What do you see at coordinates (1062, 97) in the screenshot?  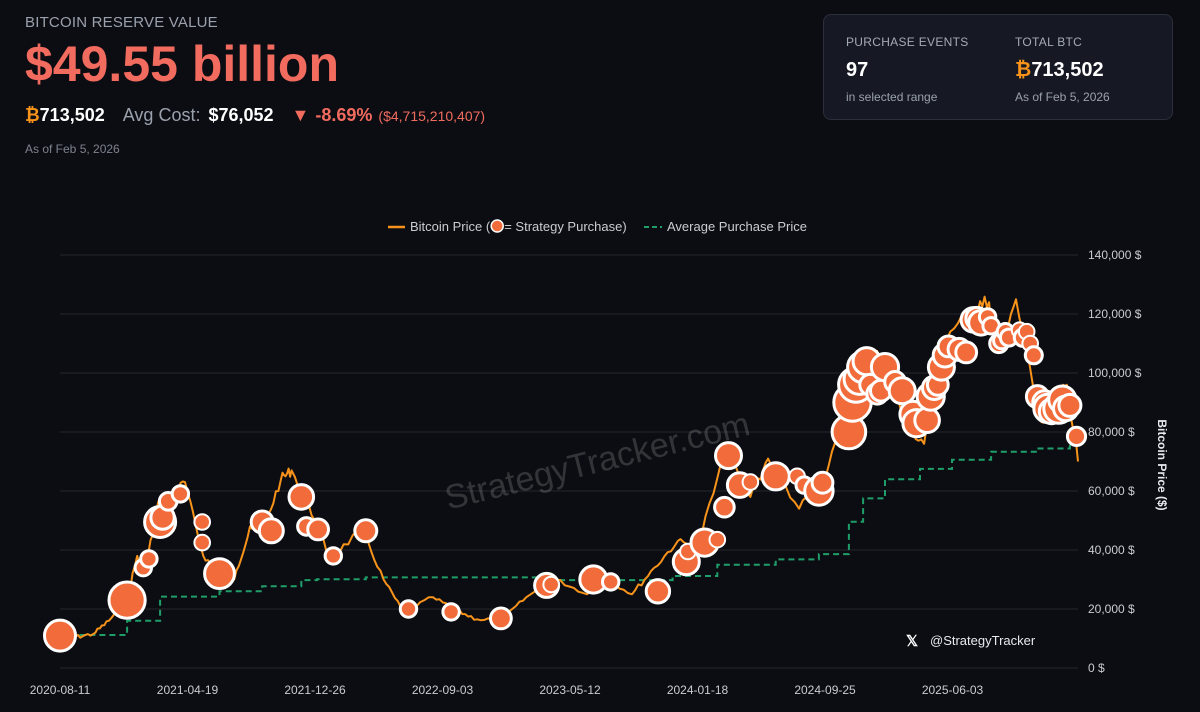 I see `total-btc-sub: As of Feb 5, 2026` at bounding box center [1062, 97].